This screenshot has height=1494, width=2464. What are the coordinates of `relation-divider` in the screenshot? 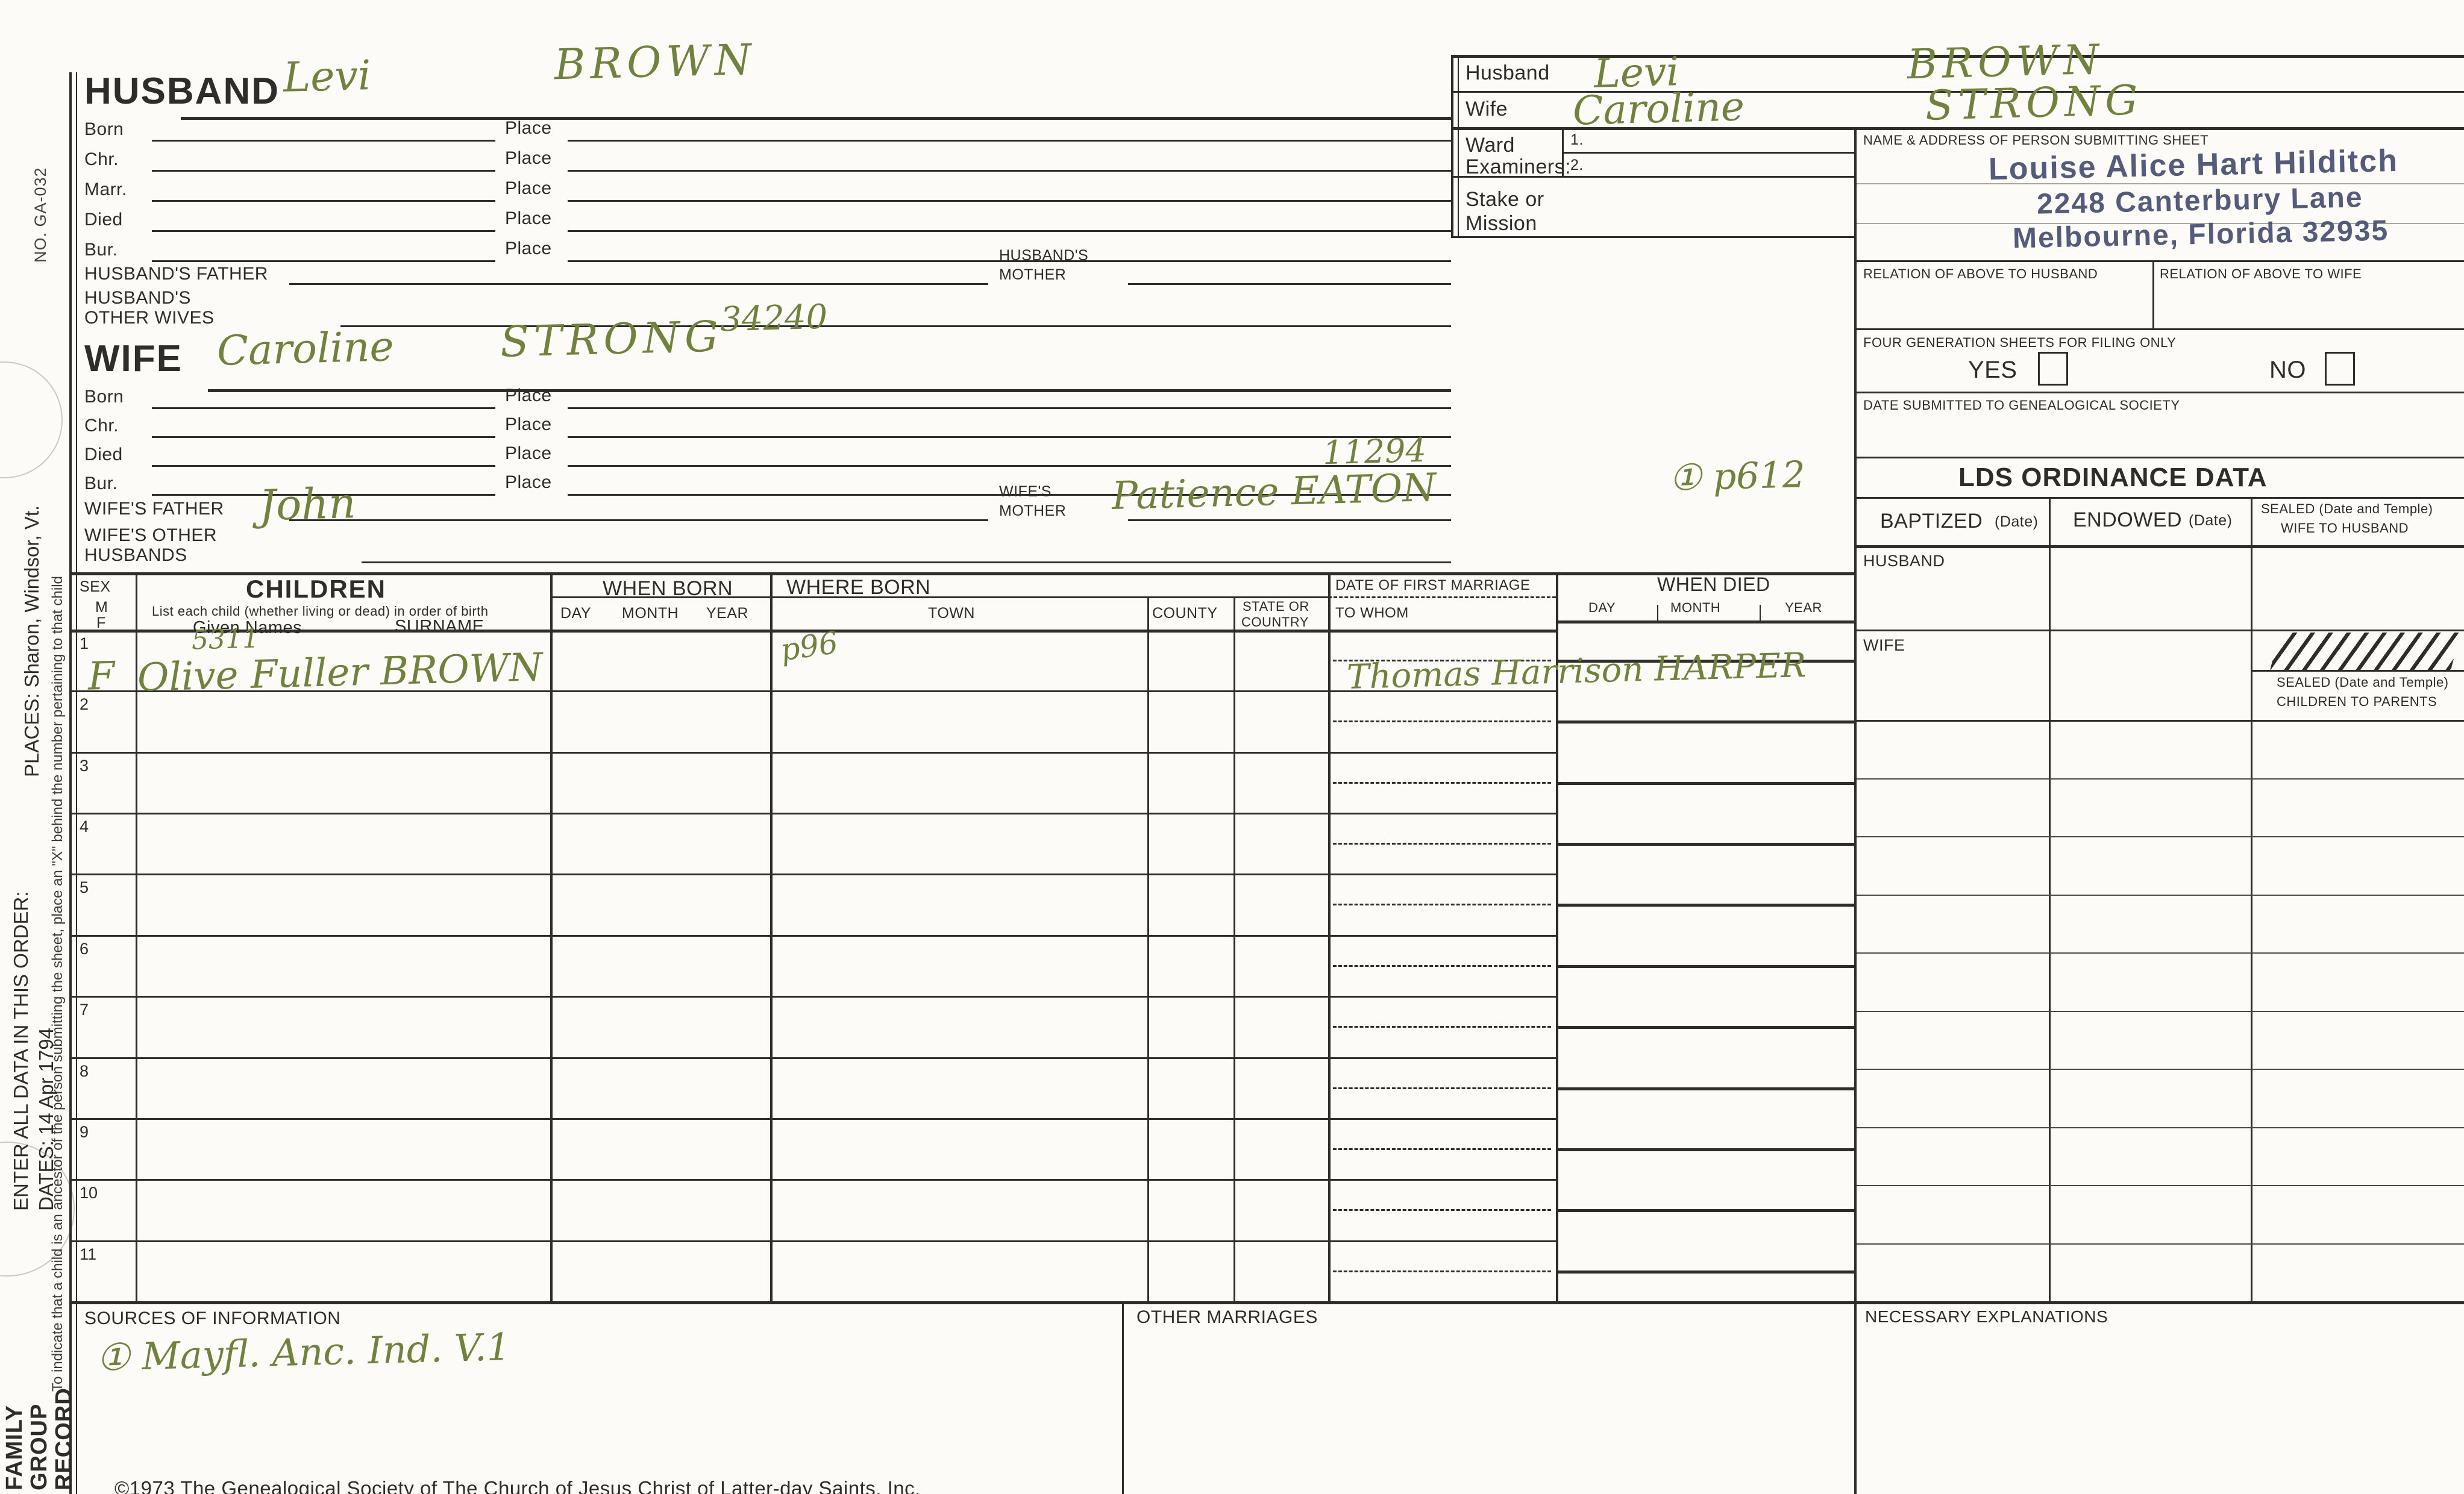 It's located at (2153, 294).